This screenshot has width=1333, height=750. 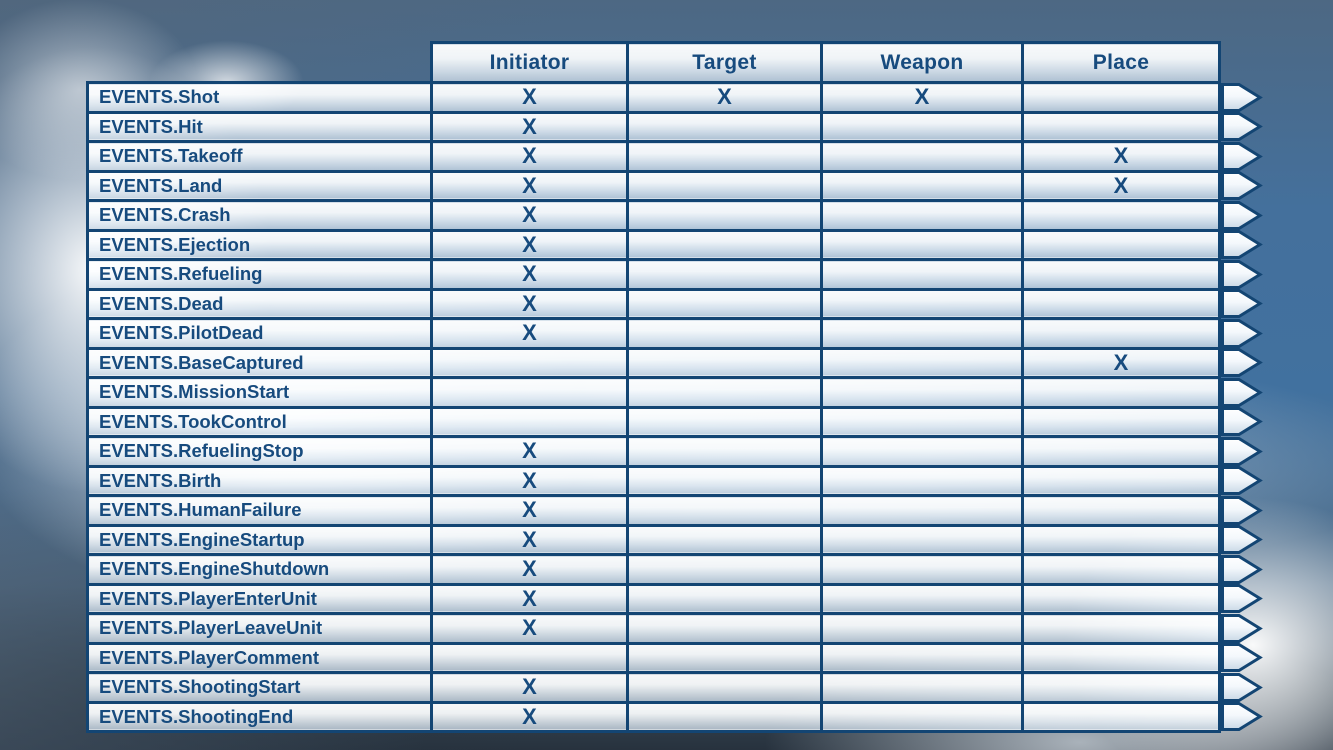 What do you see at coordinates (259, 215) in the screenshot?
I see `row-label: EVENTS.Crash` at bounding box center [259, 215].